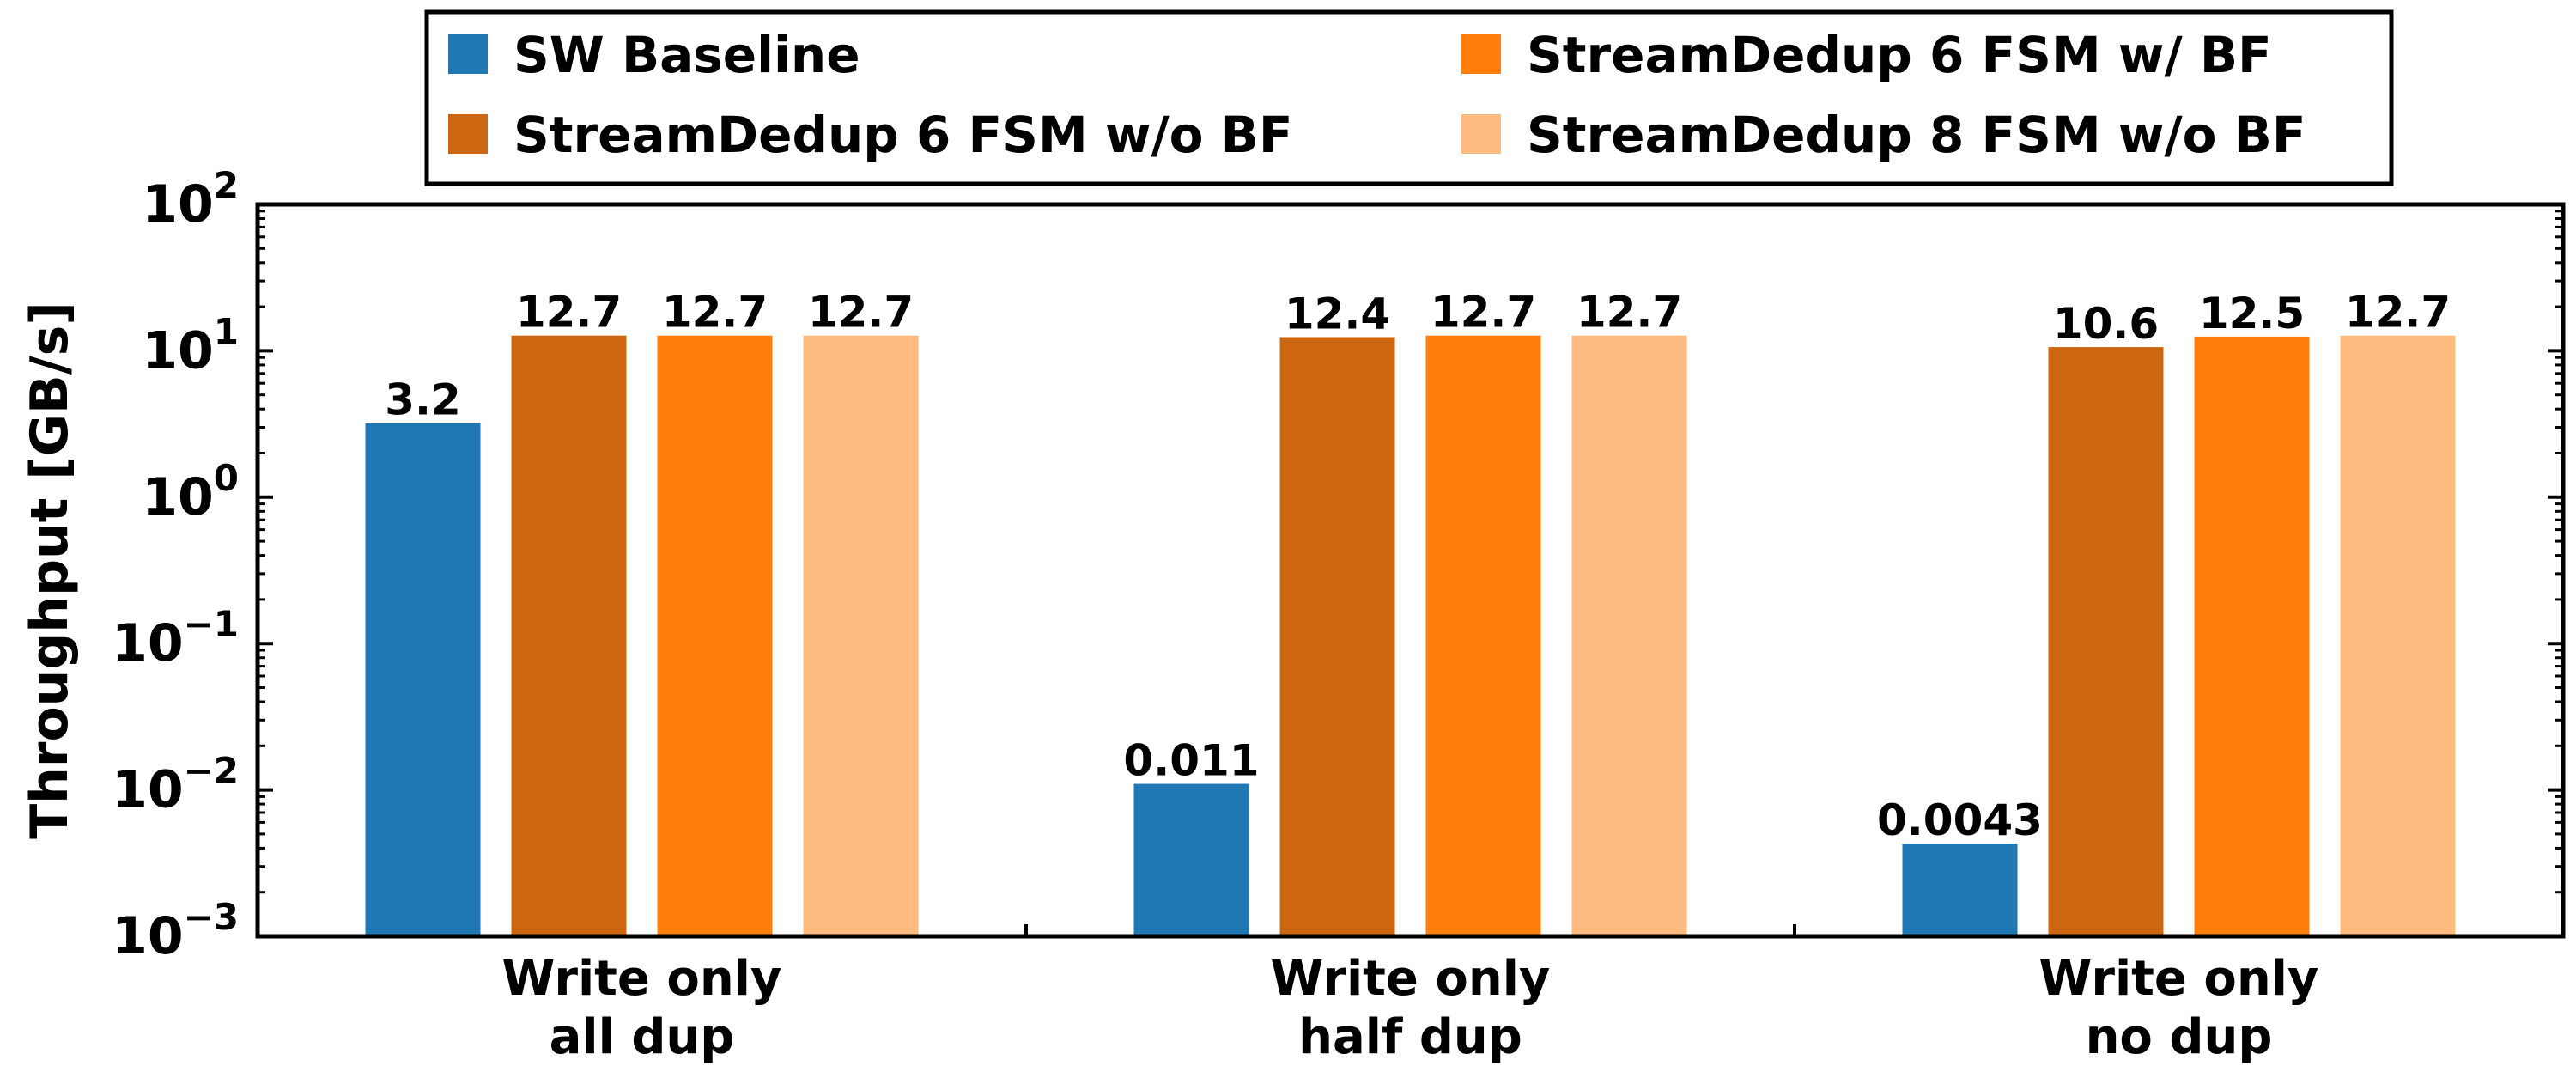  I want to click on y-tick-exponent: 0, so click(227, 478).